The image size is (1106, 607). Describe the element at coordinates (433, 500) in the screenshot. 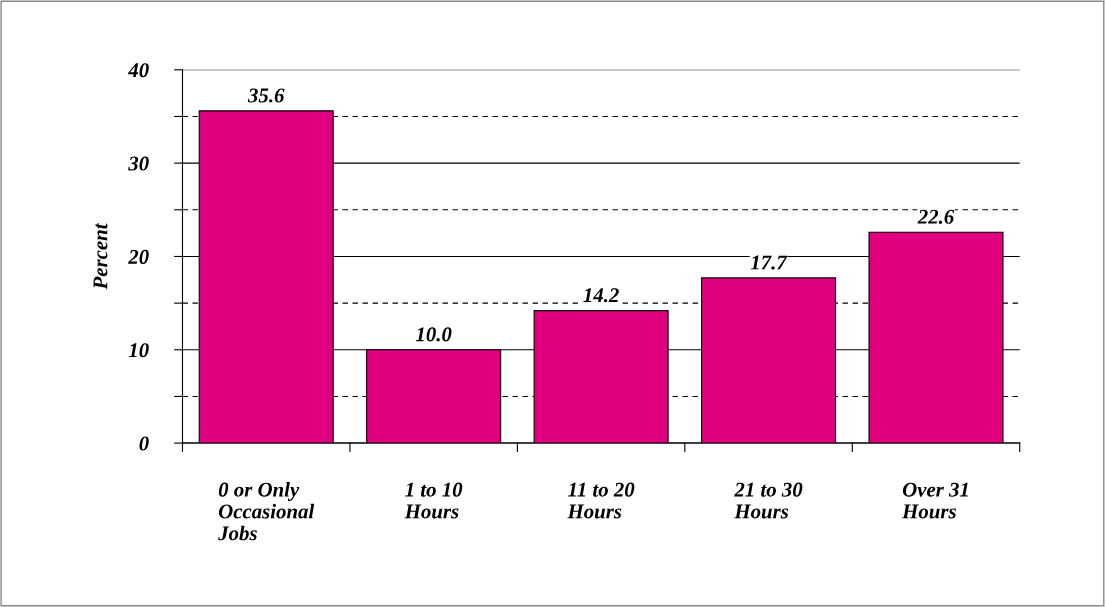

I see `x-tick-label: 1 to 10 Hours` at that location.